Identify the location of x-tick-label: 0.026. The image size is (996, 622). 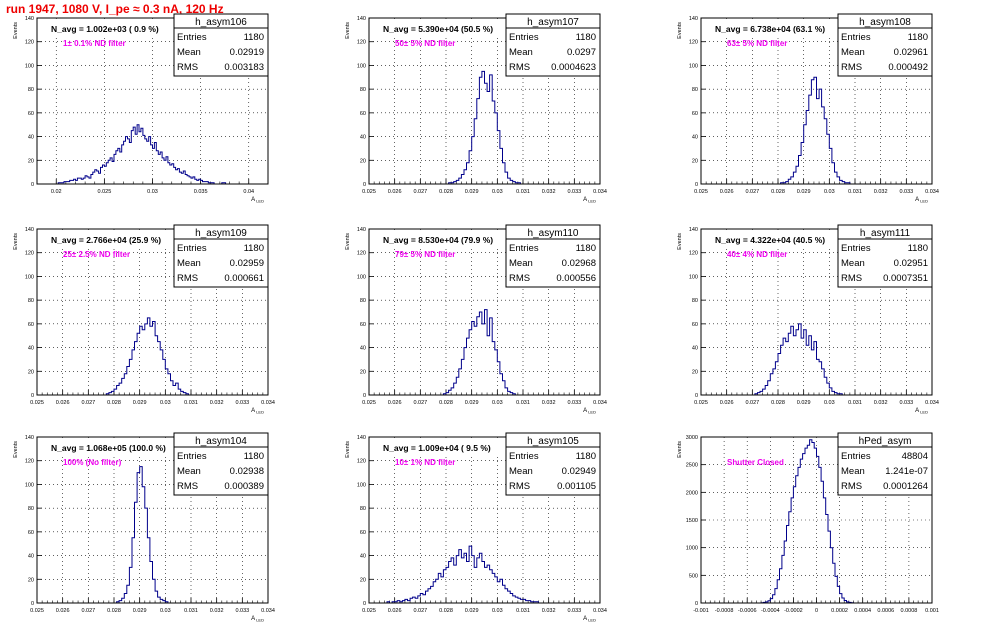
(395, 403).